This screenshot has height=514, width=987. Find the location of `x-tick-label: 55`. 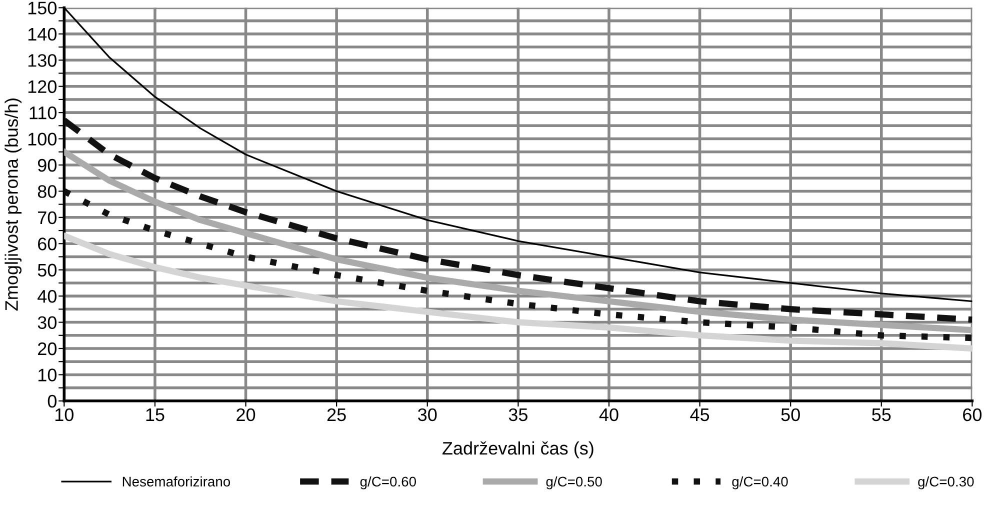

x-tick-label: 55 is located at coordinates (881, 415).